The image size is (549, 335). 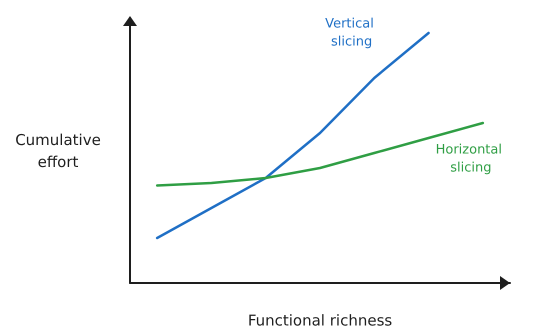 What do you see at coordinates (58, 151) in the screenshot?
I see `y-axis-title: Cumulative effort` at bounding box center [58, 151].